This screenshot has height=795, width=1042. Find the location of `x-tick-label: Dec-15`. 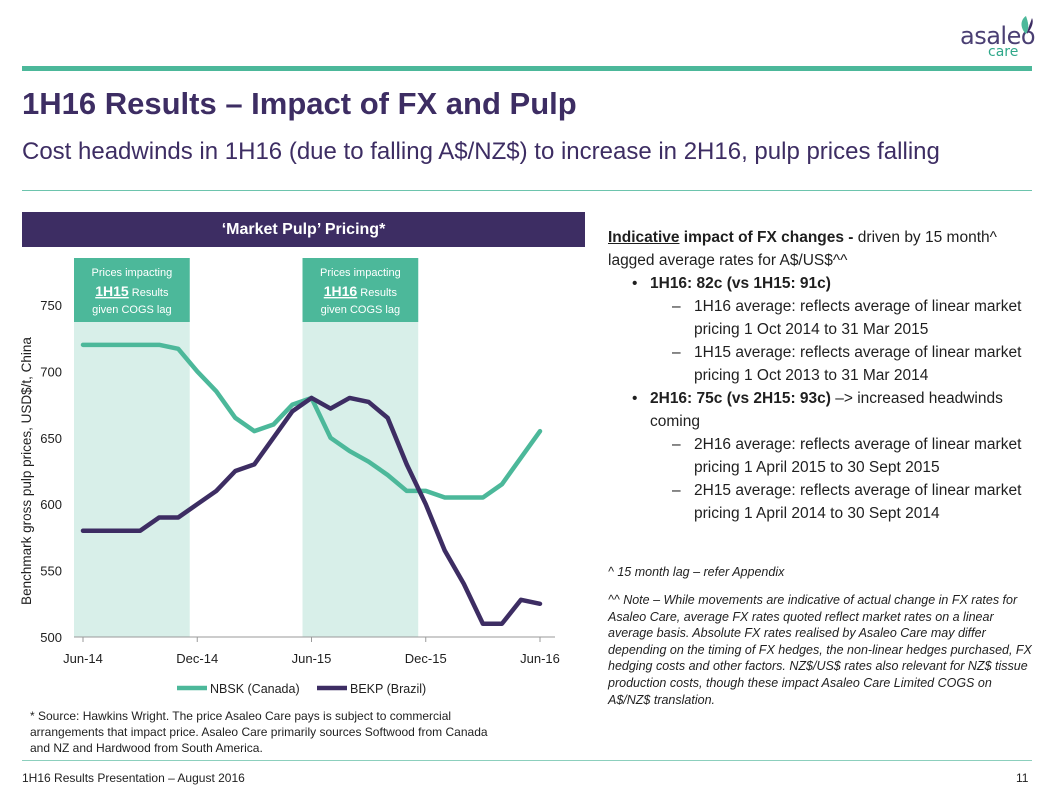

x-tick-label: Dec-15 is located at coordinates (426, 658).